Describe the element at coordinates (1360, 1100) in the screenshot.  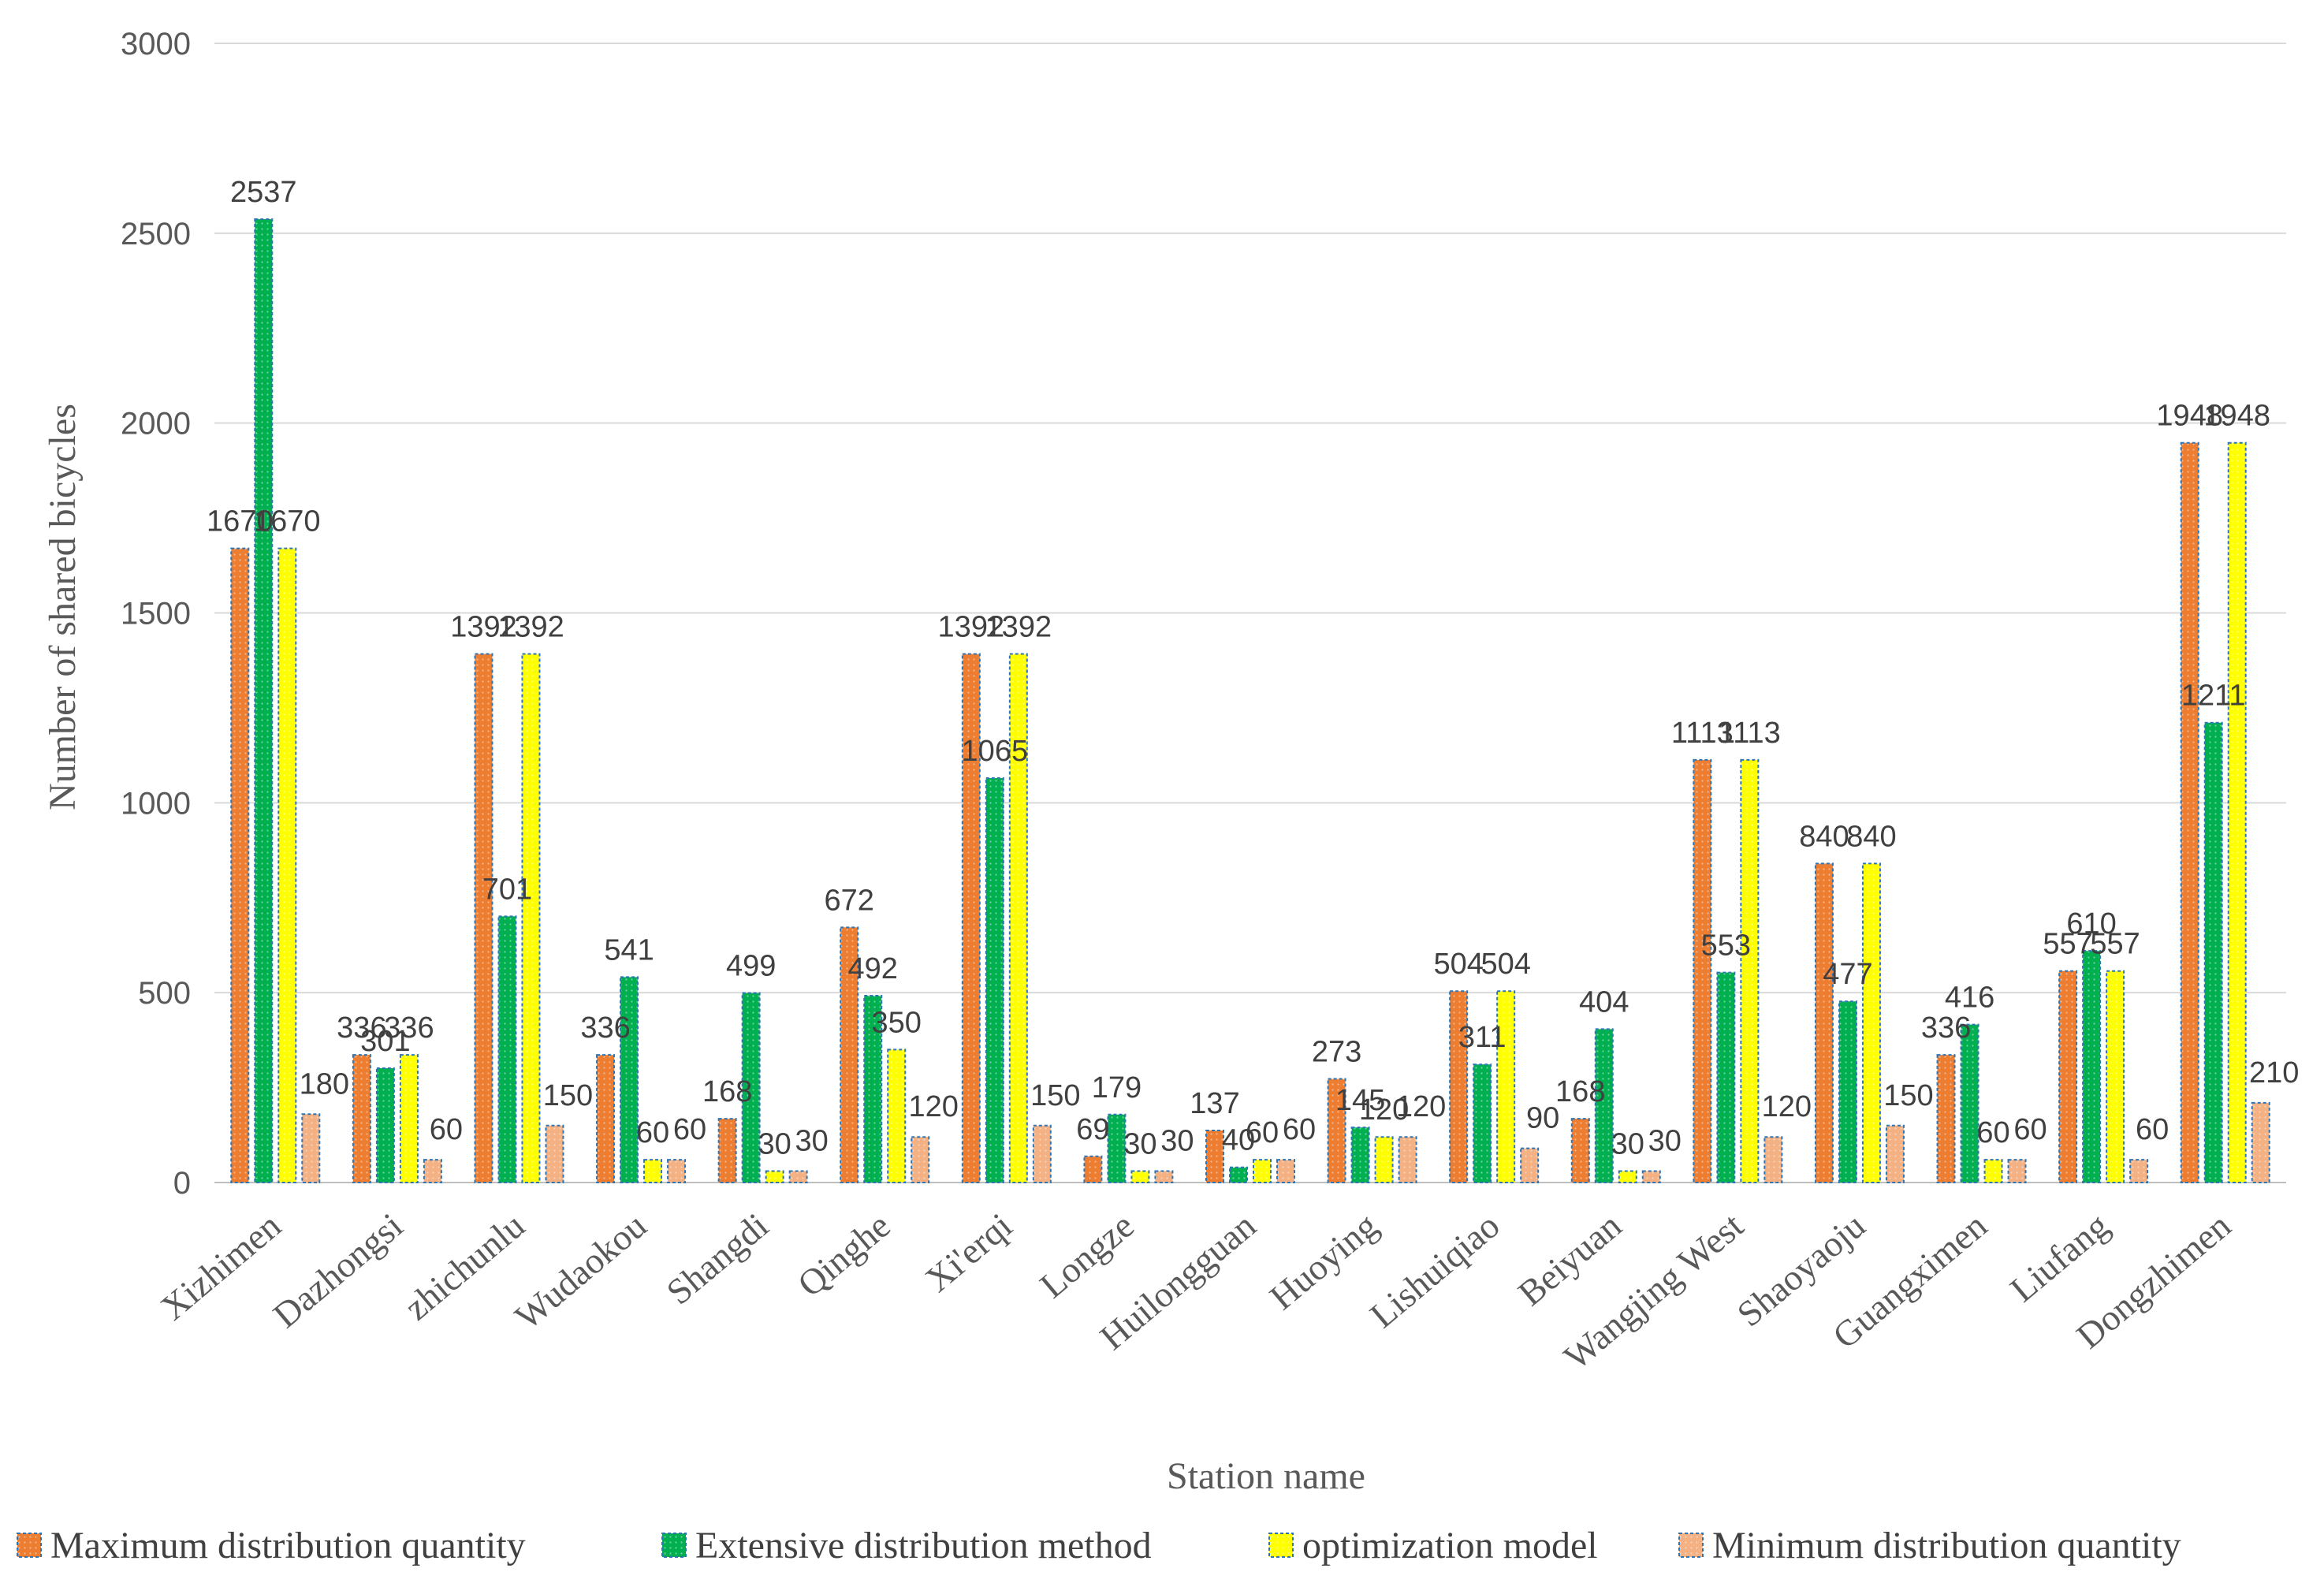
I see `data-label: 145` at that location.